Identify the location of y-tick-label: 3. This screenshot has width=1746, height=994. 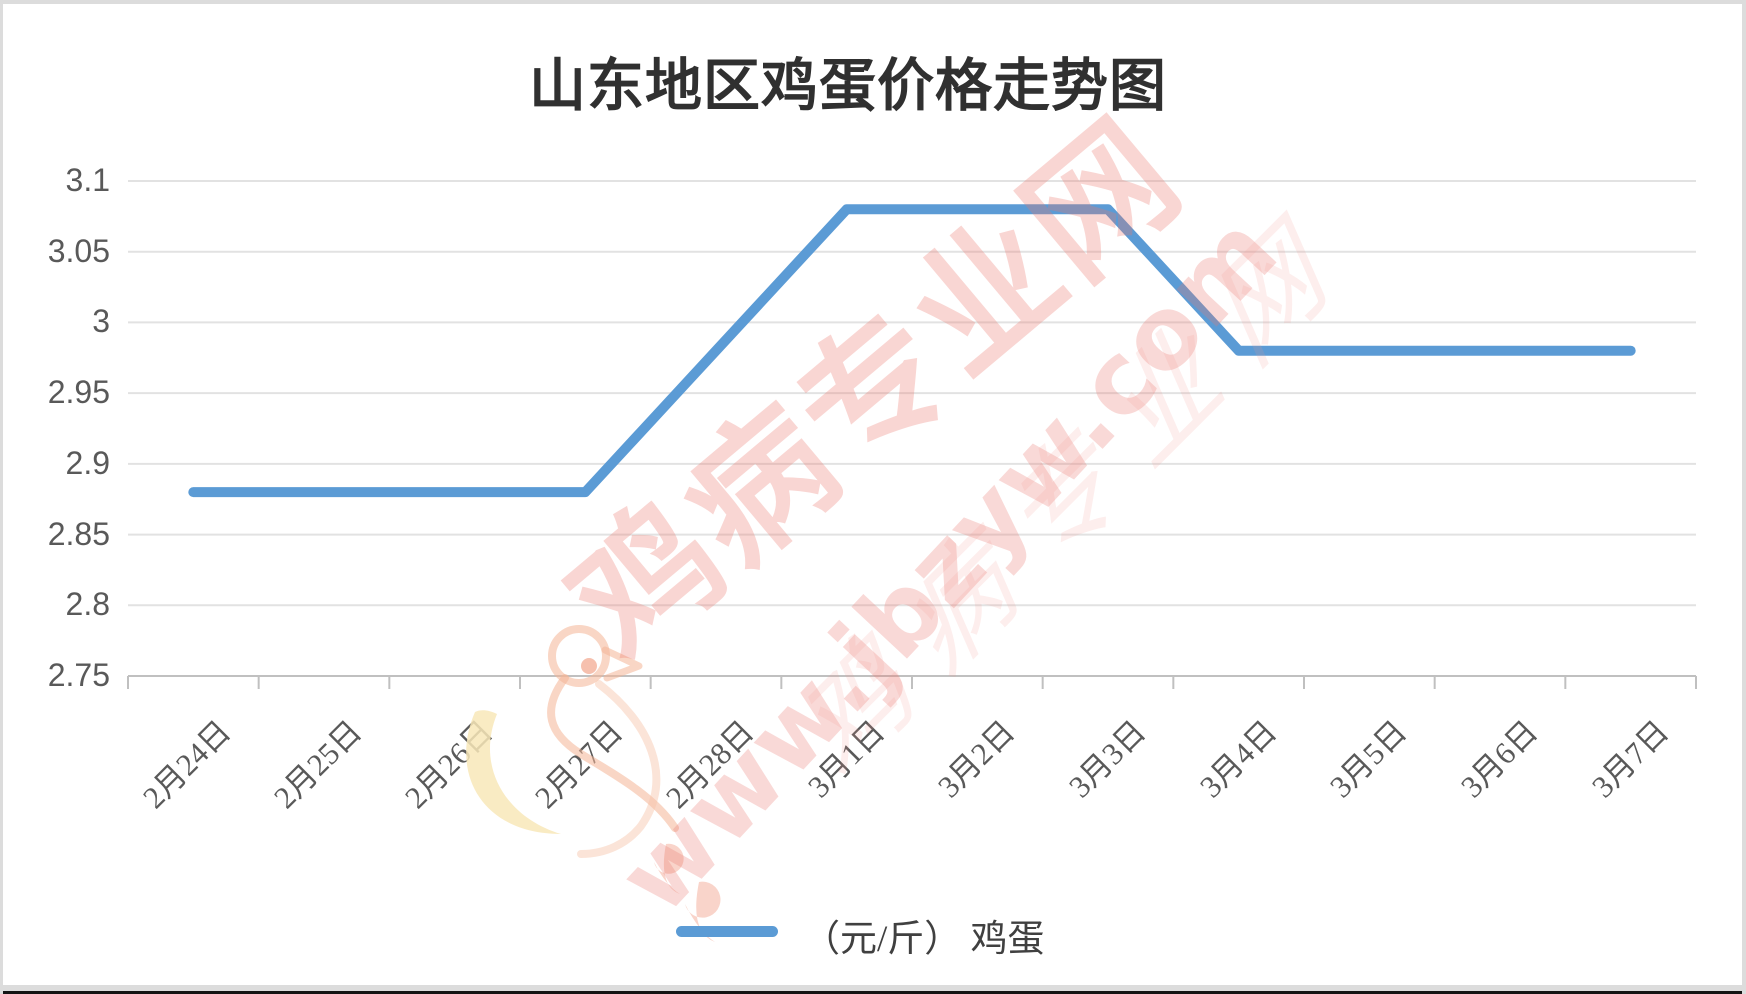
(101, 321).